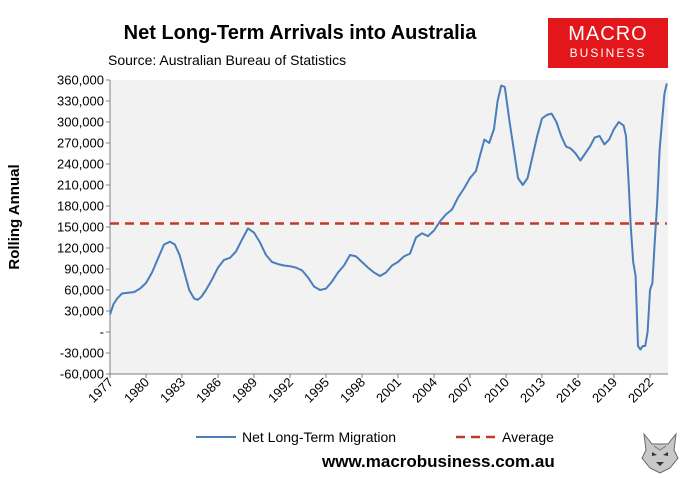 Image resolution: width=683 pixels, height=478 pixels. Describe the element at coordinates (136, 390) in the screenshot. I see `x-tick-label: 1980` at that location.